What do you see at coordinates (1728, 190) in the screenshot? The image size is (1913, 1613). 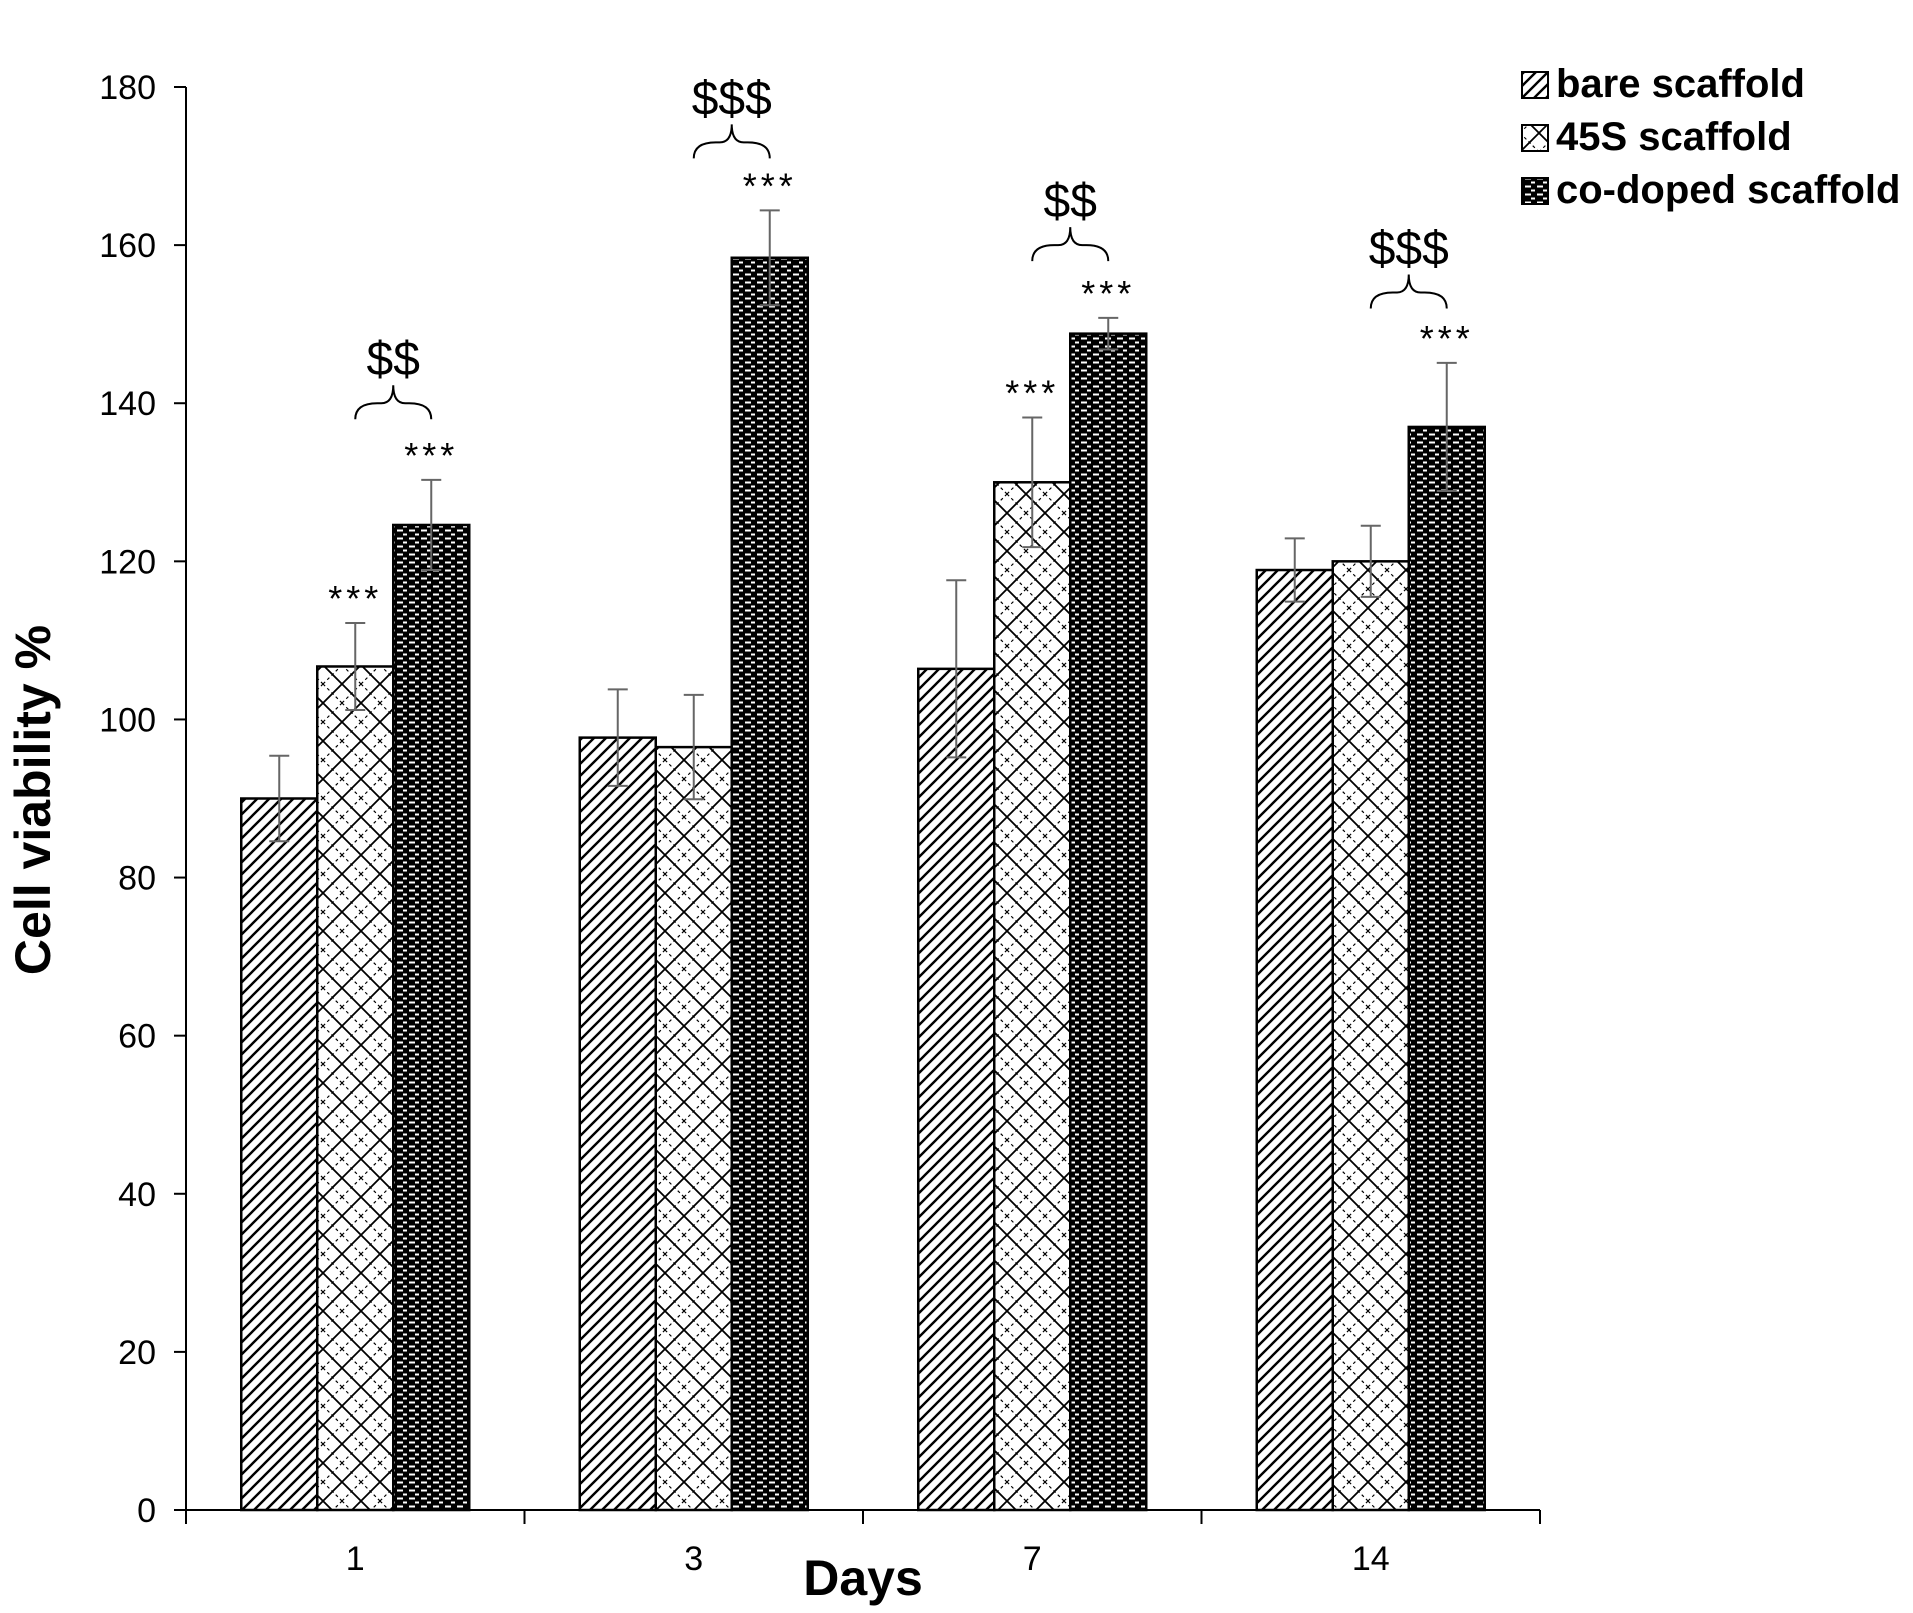 I see `legend-label: co-doped scaffold` at bounding box center [1728, 190].